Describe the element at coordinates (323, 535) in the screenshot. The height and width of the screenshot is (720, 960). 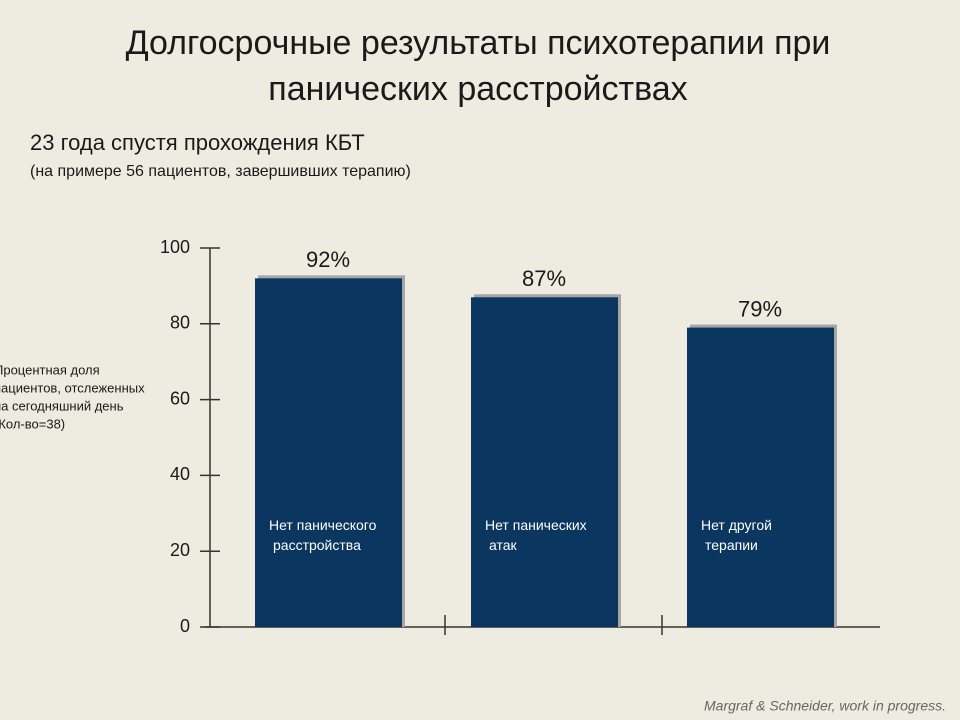
I see `category-label: Нет панического расстройства` at that location.